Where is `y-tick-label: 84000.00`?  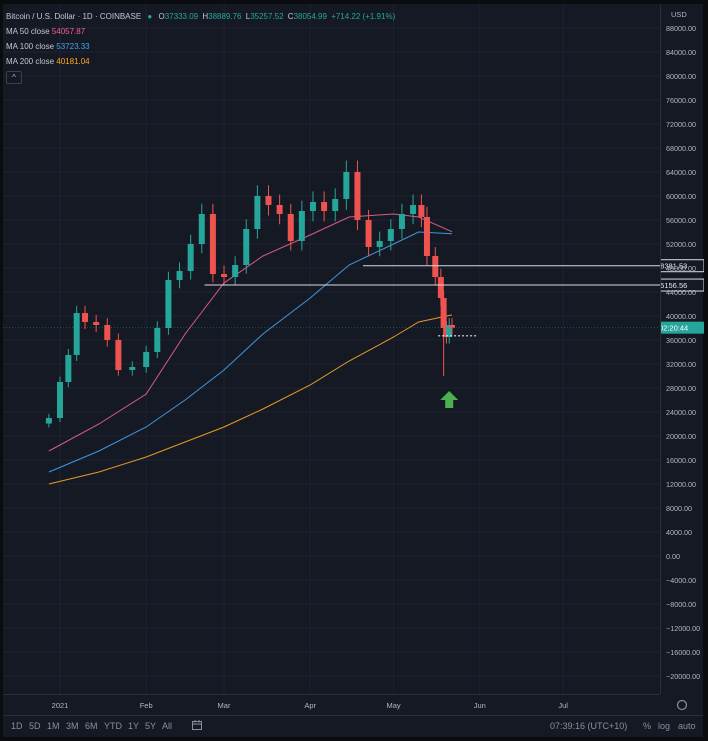 y-tick-label: 84000.00 is located at coordinates (681, 52).